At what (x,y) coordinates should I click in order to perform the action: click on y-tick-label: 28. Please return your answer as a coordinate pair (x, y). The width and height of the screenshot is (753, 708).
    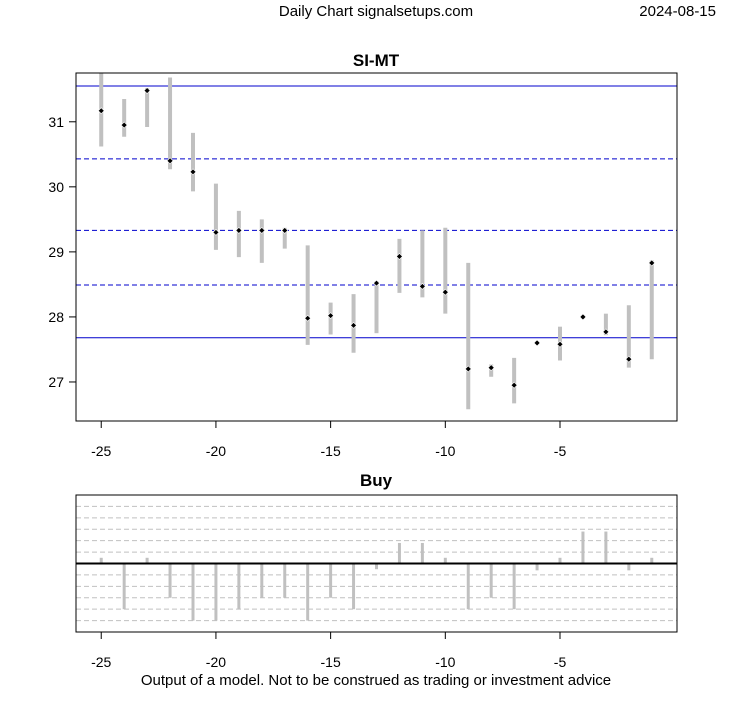
    Looking at the image, I should click on (56, 317).